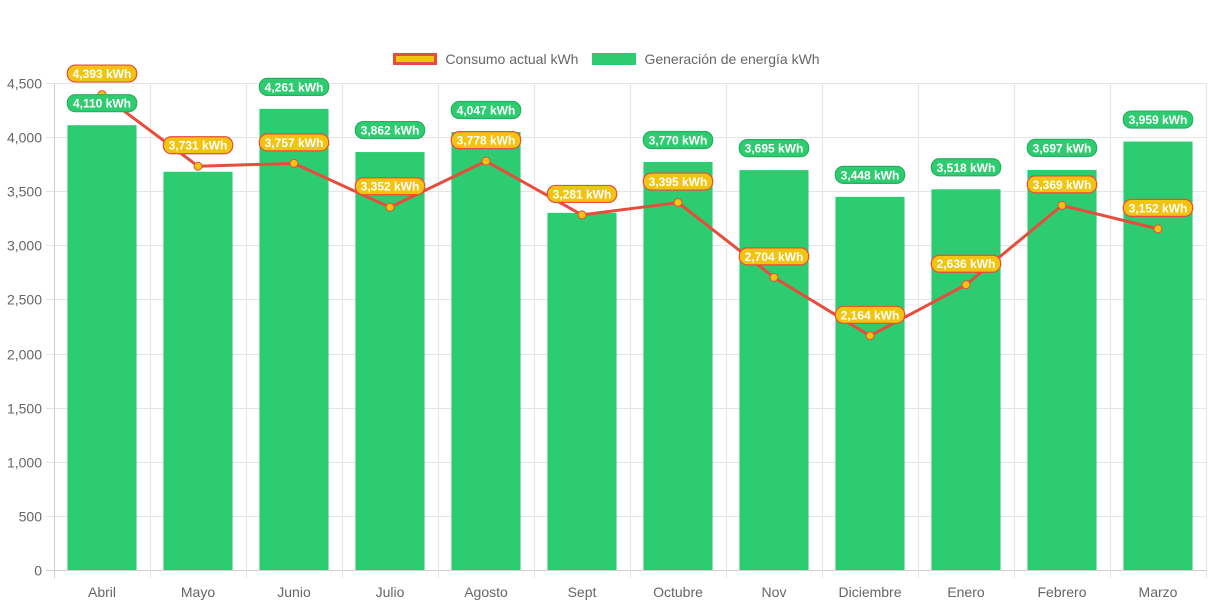 Image resolution: width=1213 pixels, height=606 pixels. I want to click on line-data-label-text: 3,281 kWh, so click(582, 194).